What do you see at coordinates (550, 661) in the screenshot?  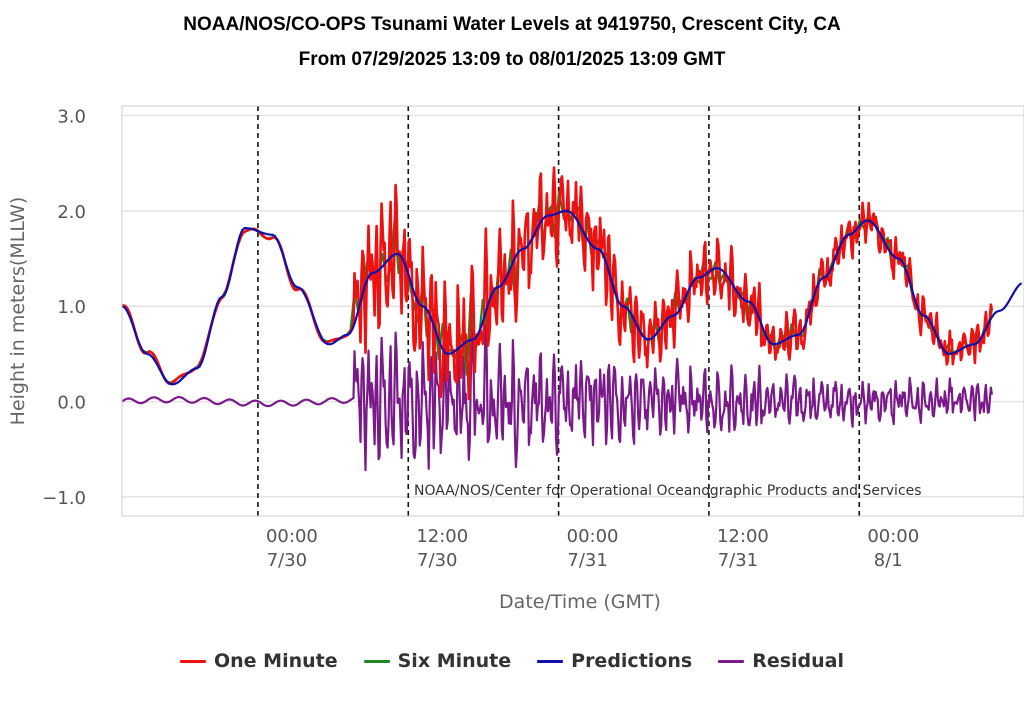 I see `legend-predictions-swatch` at bounding box center [550, 661].